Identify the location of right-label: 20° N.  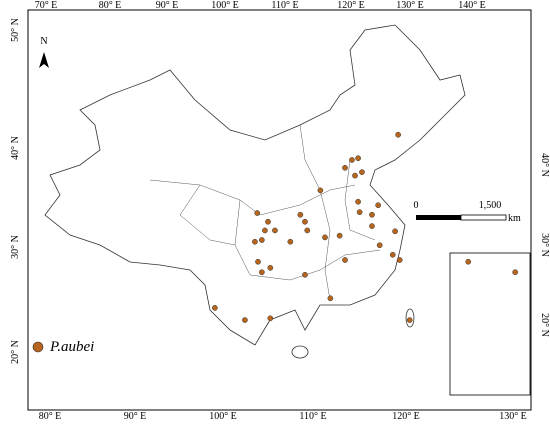
(544, 325).